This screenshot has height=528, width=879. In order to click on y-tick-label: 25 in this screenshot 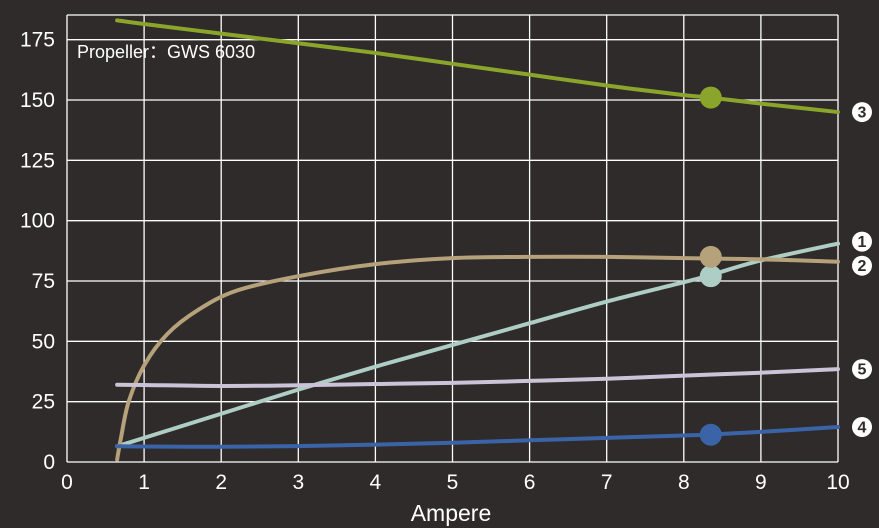, I will do `click(43, 402)`.